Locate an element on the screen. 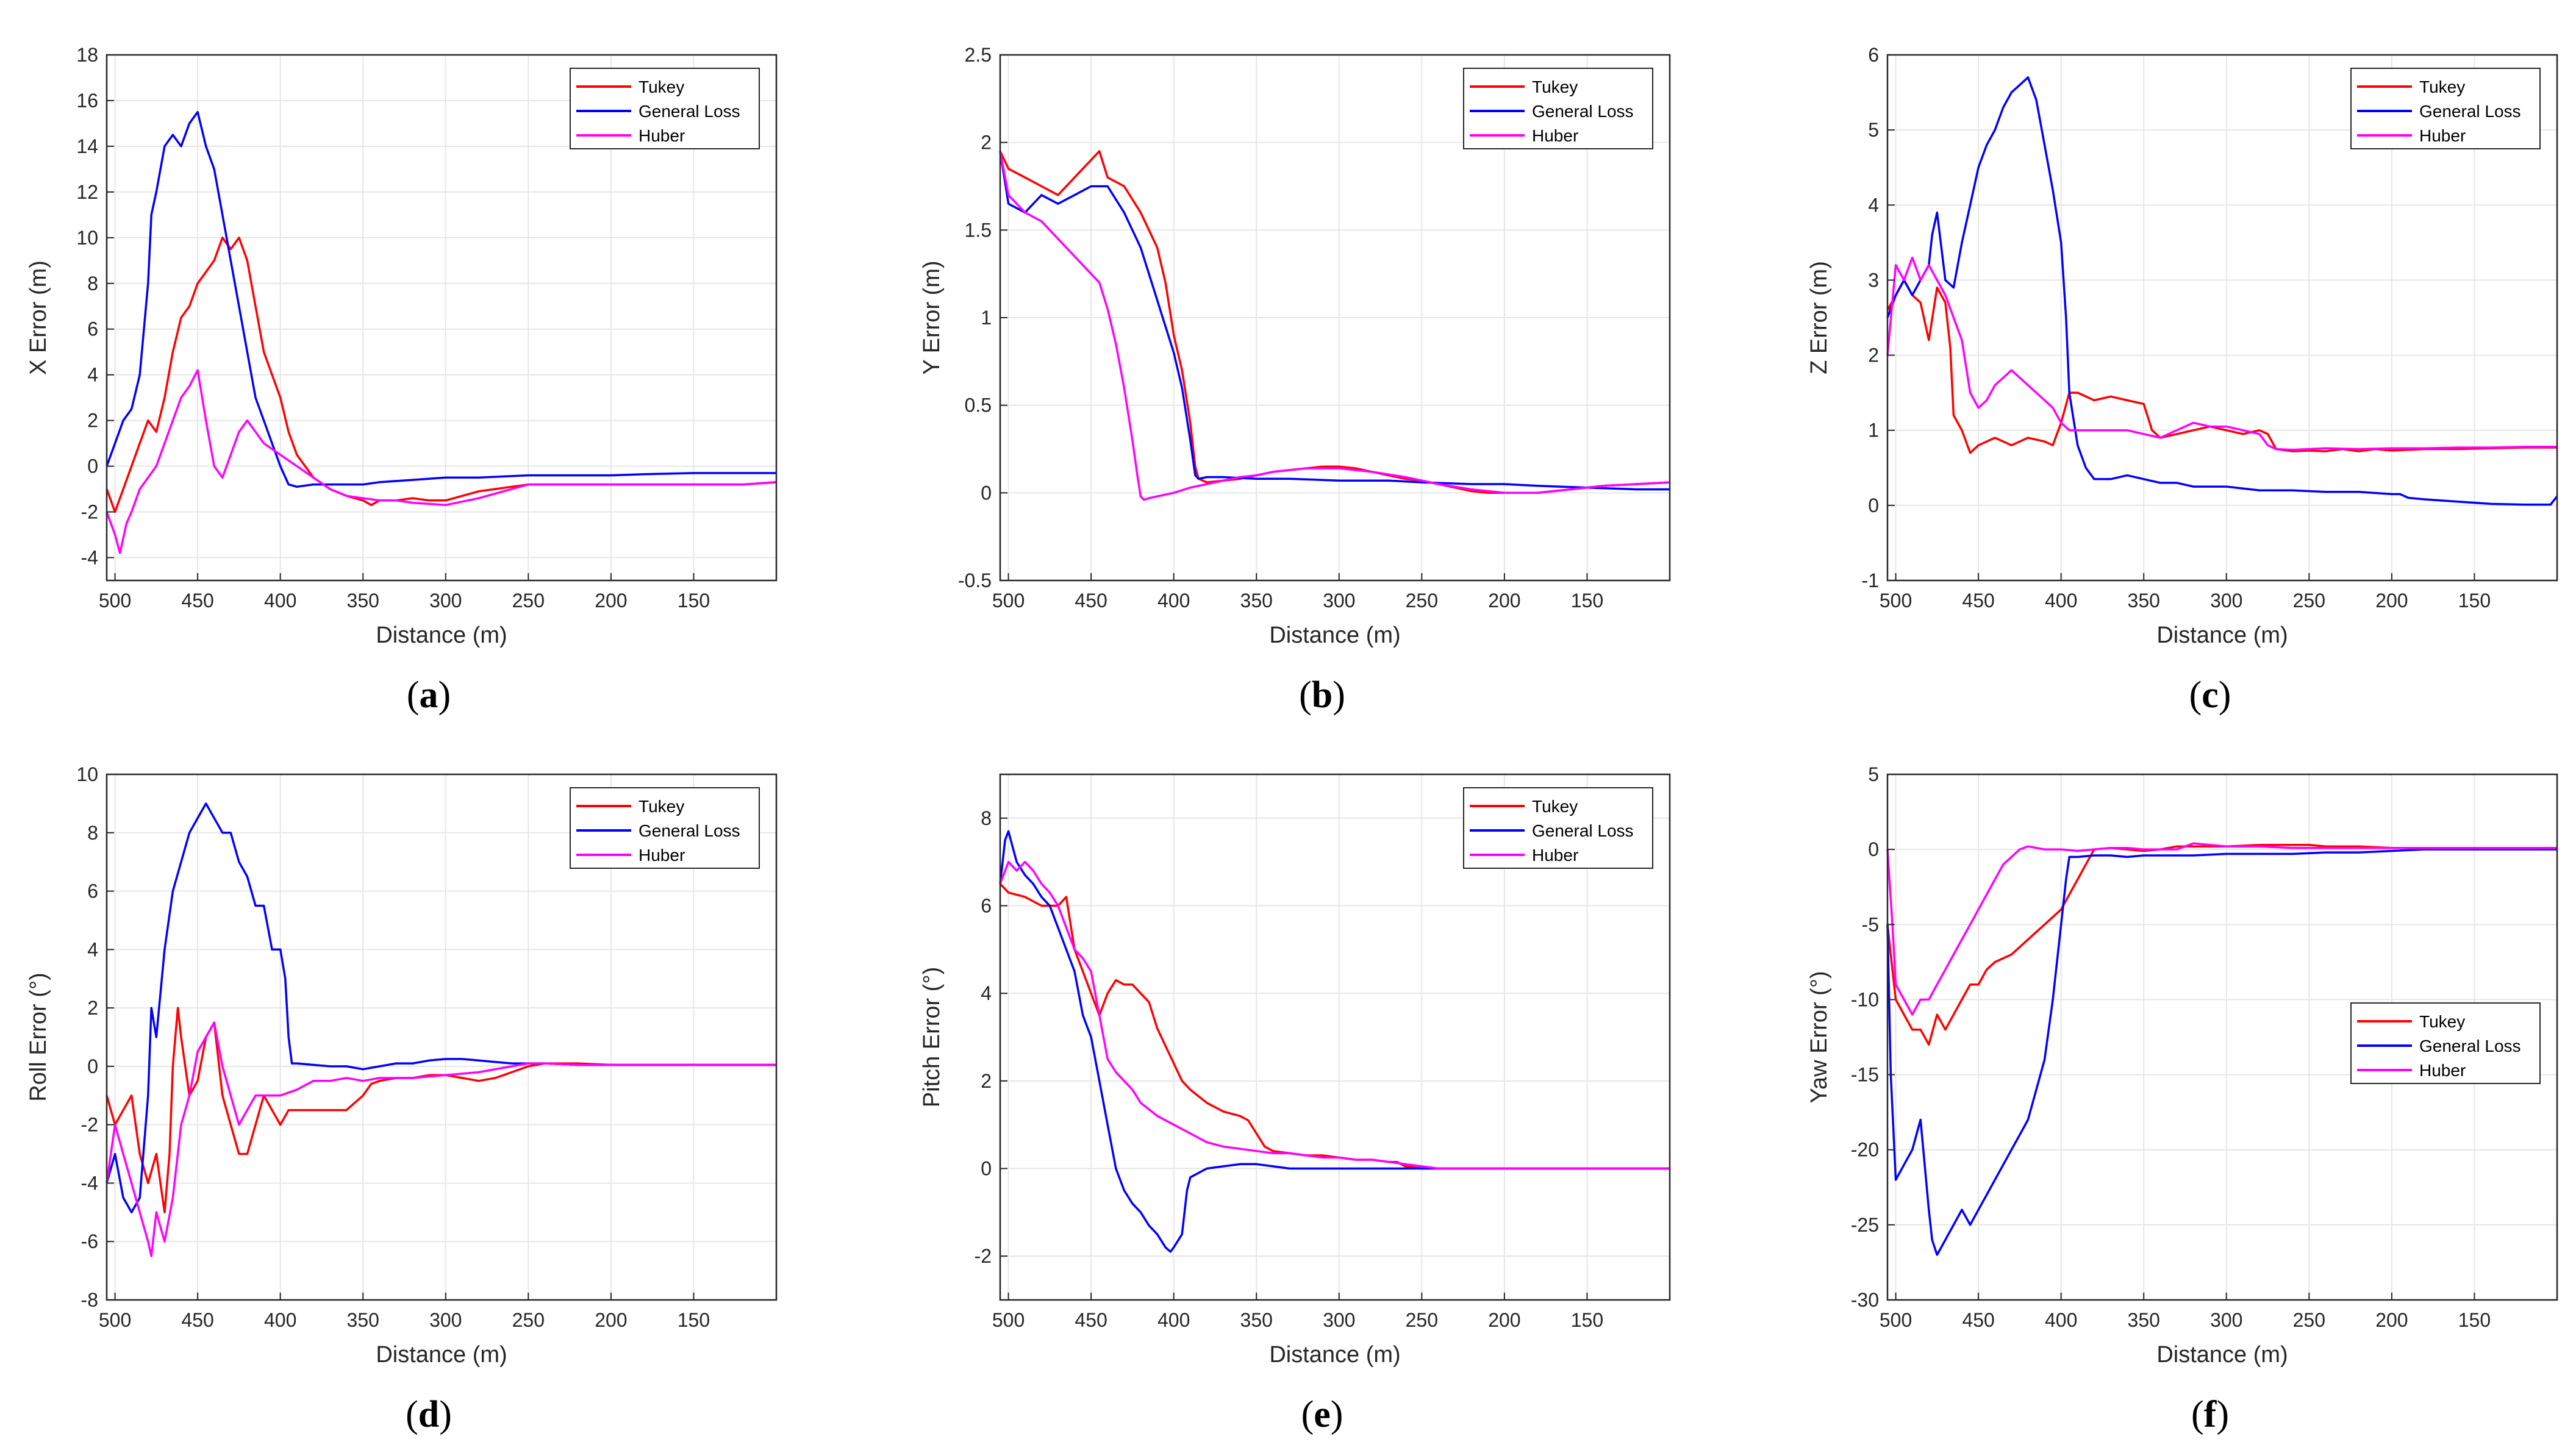 The height and width of the screenshot is (1456, 2576). y-tick-label: 8 is located at coordinates (986, 818).